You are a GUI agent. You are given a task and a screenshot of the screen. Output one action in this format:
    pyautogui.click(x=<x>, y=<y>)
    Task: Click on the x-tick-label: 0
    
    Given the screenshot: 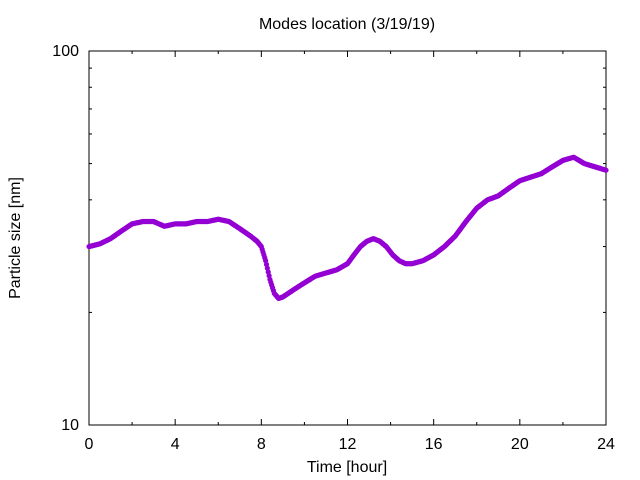 What is the action you would take?
    pyautogui.click(x=89, y=444)
    